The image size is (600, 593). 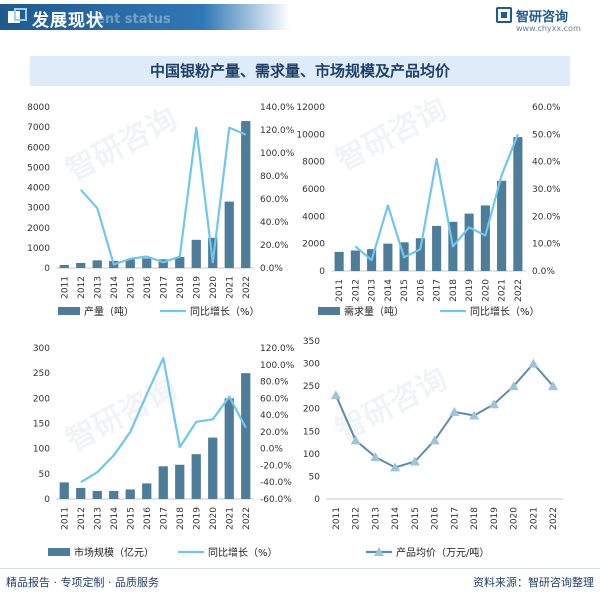 What do you see at coordinates (69, 311) in the screenshot?
I see `legend-bar-swatch` at bounding box center [69, 311].